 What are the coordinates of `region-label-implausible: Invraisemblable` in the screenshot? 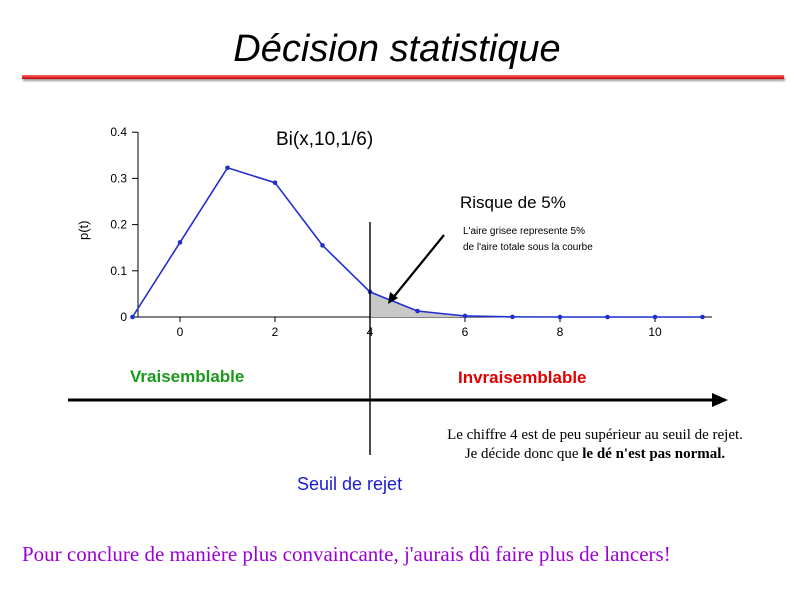 It's located at (522, 377).